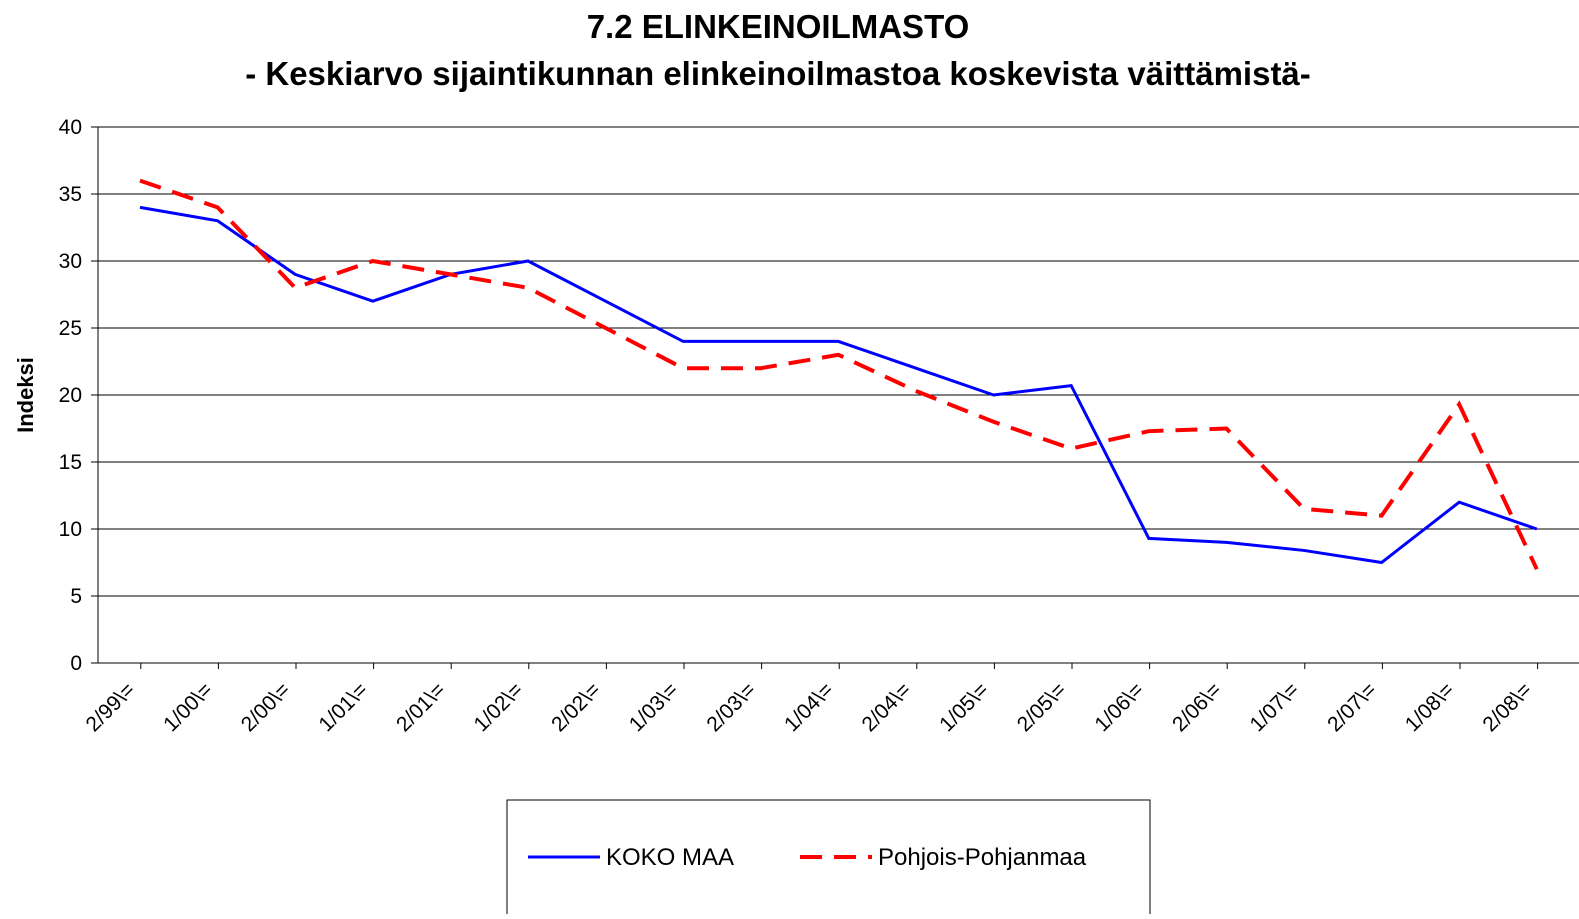 Image resolution: width=1579 pixels, height=919 pixels. What do you see at coordinates (70, 395) in the screenshot?
I see `y-tick-label: 20` at bounding box center [70, 395].